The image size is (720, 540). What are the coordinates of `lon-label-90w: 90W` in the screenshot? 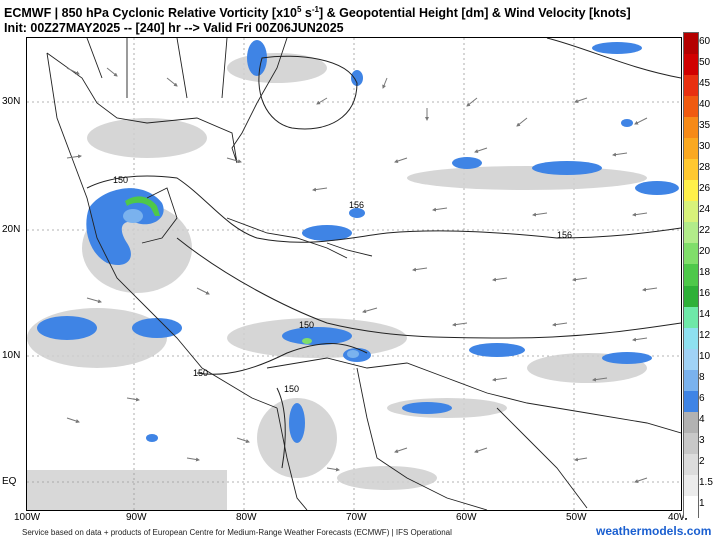 It's located at (136, 517).